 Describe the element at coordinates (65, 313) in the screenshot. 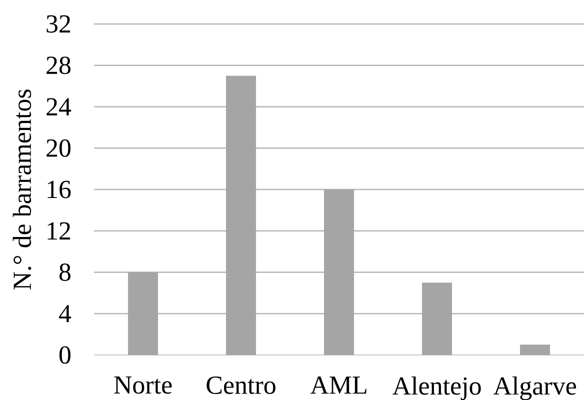

I see `y-tick-label: 4` at that location.